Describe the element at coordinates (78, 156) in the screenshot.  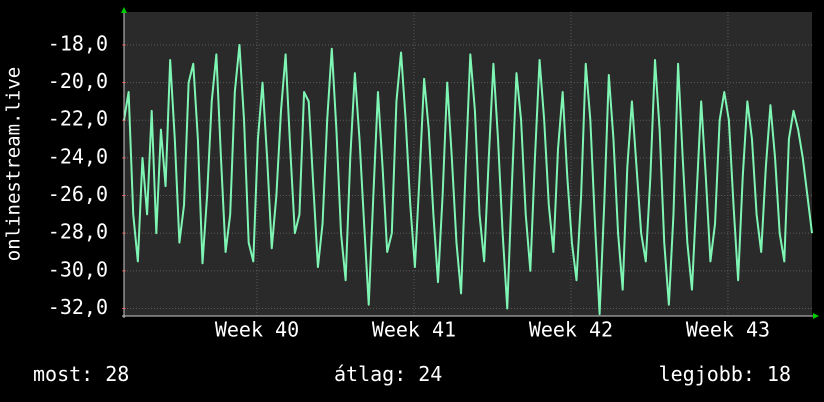
I see `y-tick-label: -24,0` at that location.